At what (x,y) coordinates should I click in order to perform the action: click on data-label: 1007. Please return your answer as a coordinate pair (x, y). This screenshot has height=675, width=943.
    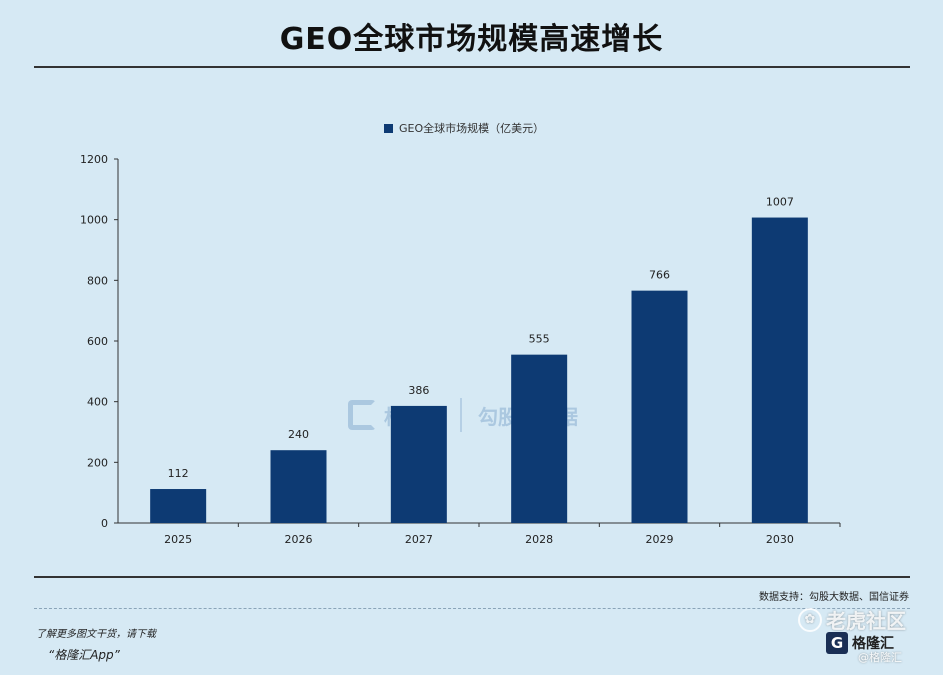
    Looking at the image, I should click on (780, 202).